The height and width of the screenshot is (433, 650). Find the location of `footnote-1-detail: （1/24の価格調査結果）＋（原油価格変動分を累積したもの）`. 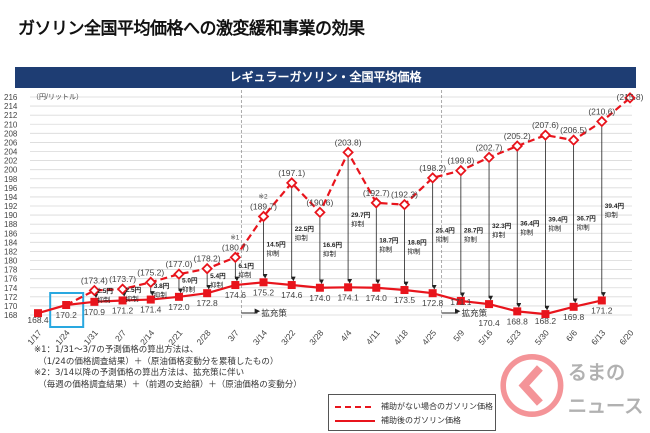

footnote-1-detail: （1/24の価格調査結果）＋（原油価格変動分を累積したもの） is located at coordinates (156, 361).